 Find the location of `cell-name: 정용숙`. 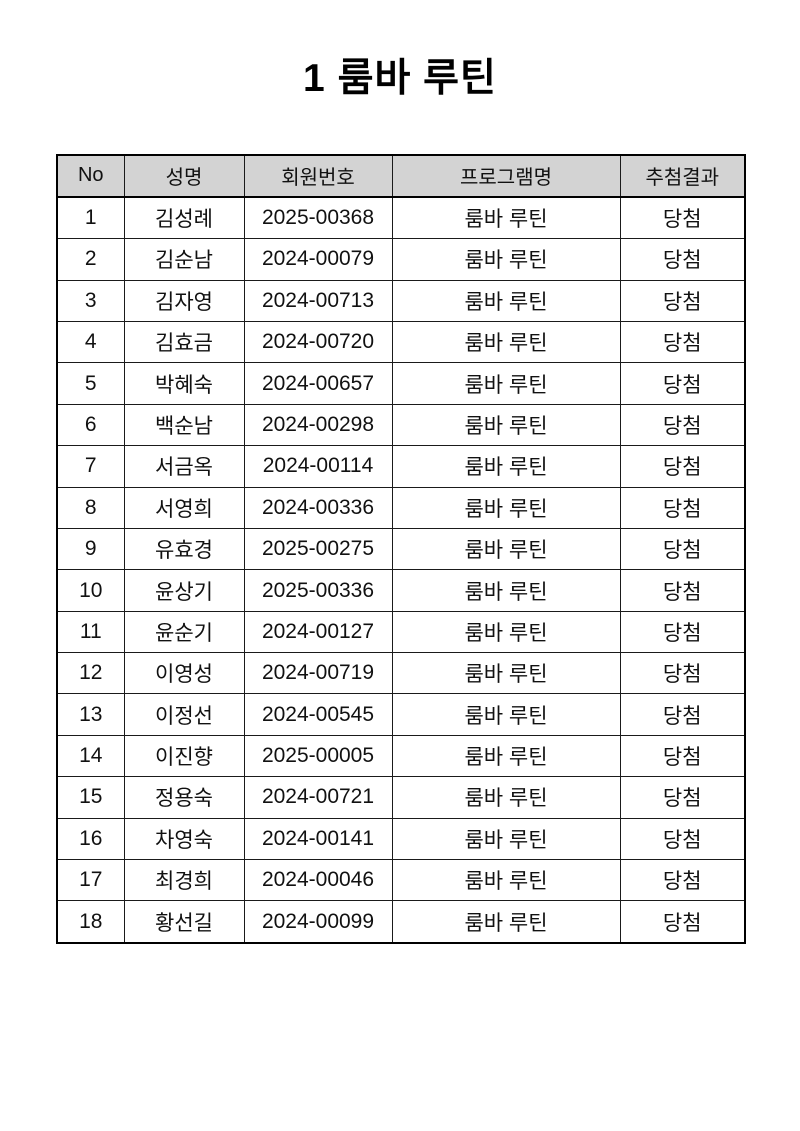

cell-name: 정용숙 is located at coordinates (184, 797).